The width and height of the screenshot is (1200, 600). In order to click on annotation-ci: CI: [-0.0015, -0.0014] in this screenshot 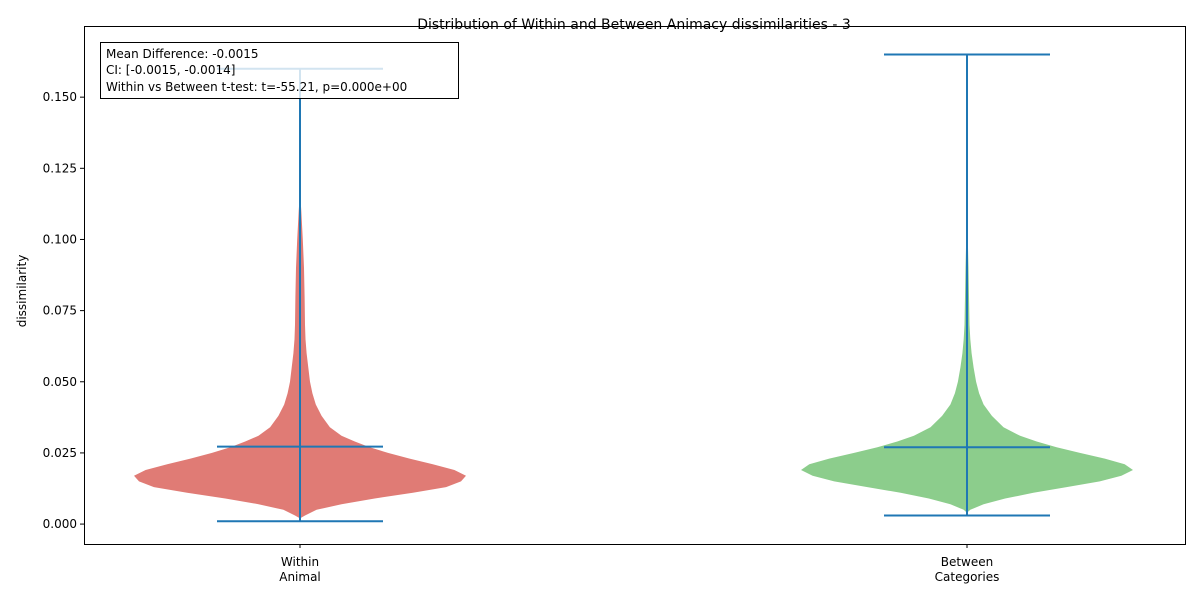, I will do `click(170, 70)`.